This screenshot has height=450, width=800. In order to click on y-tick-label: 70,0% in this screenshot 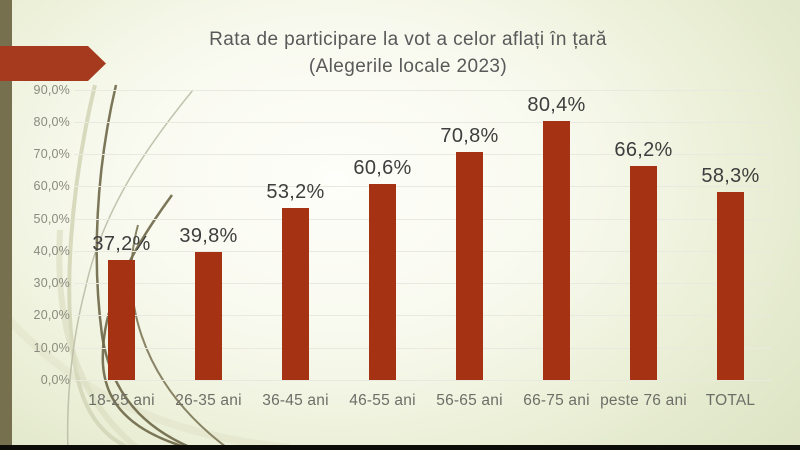, I will do `click(51, 154)`.